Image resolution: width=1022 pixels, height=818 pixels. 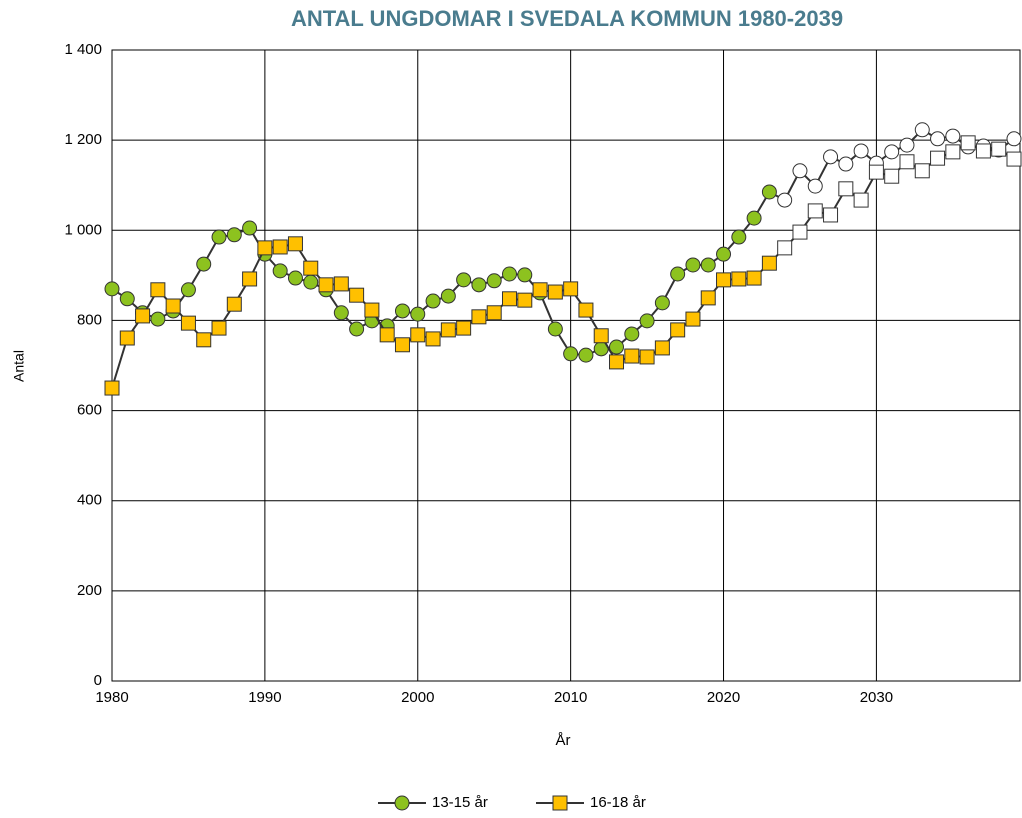 I want to click on x-tick-label: 2010, so click(x=570, y=697).